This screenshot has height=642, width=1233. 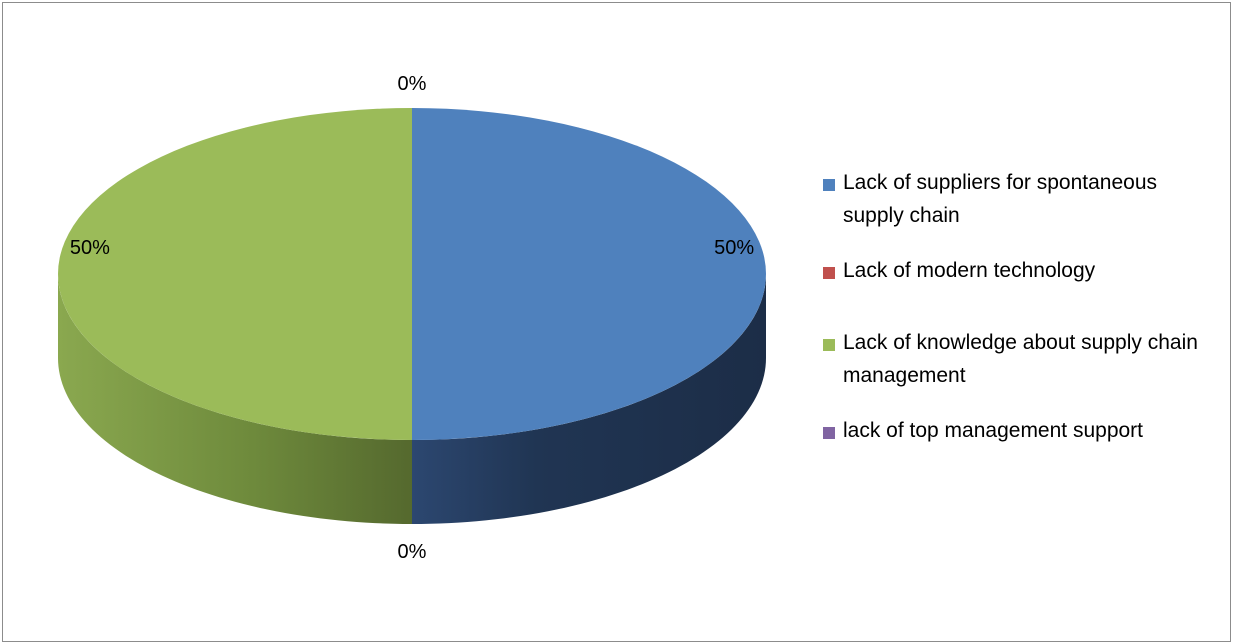 What do you see at coordinates (412, 552) in the screenshot?
I see `data-label-3: 0%` at bounding box center [412, 552].